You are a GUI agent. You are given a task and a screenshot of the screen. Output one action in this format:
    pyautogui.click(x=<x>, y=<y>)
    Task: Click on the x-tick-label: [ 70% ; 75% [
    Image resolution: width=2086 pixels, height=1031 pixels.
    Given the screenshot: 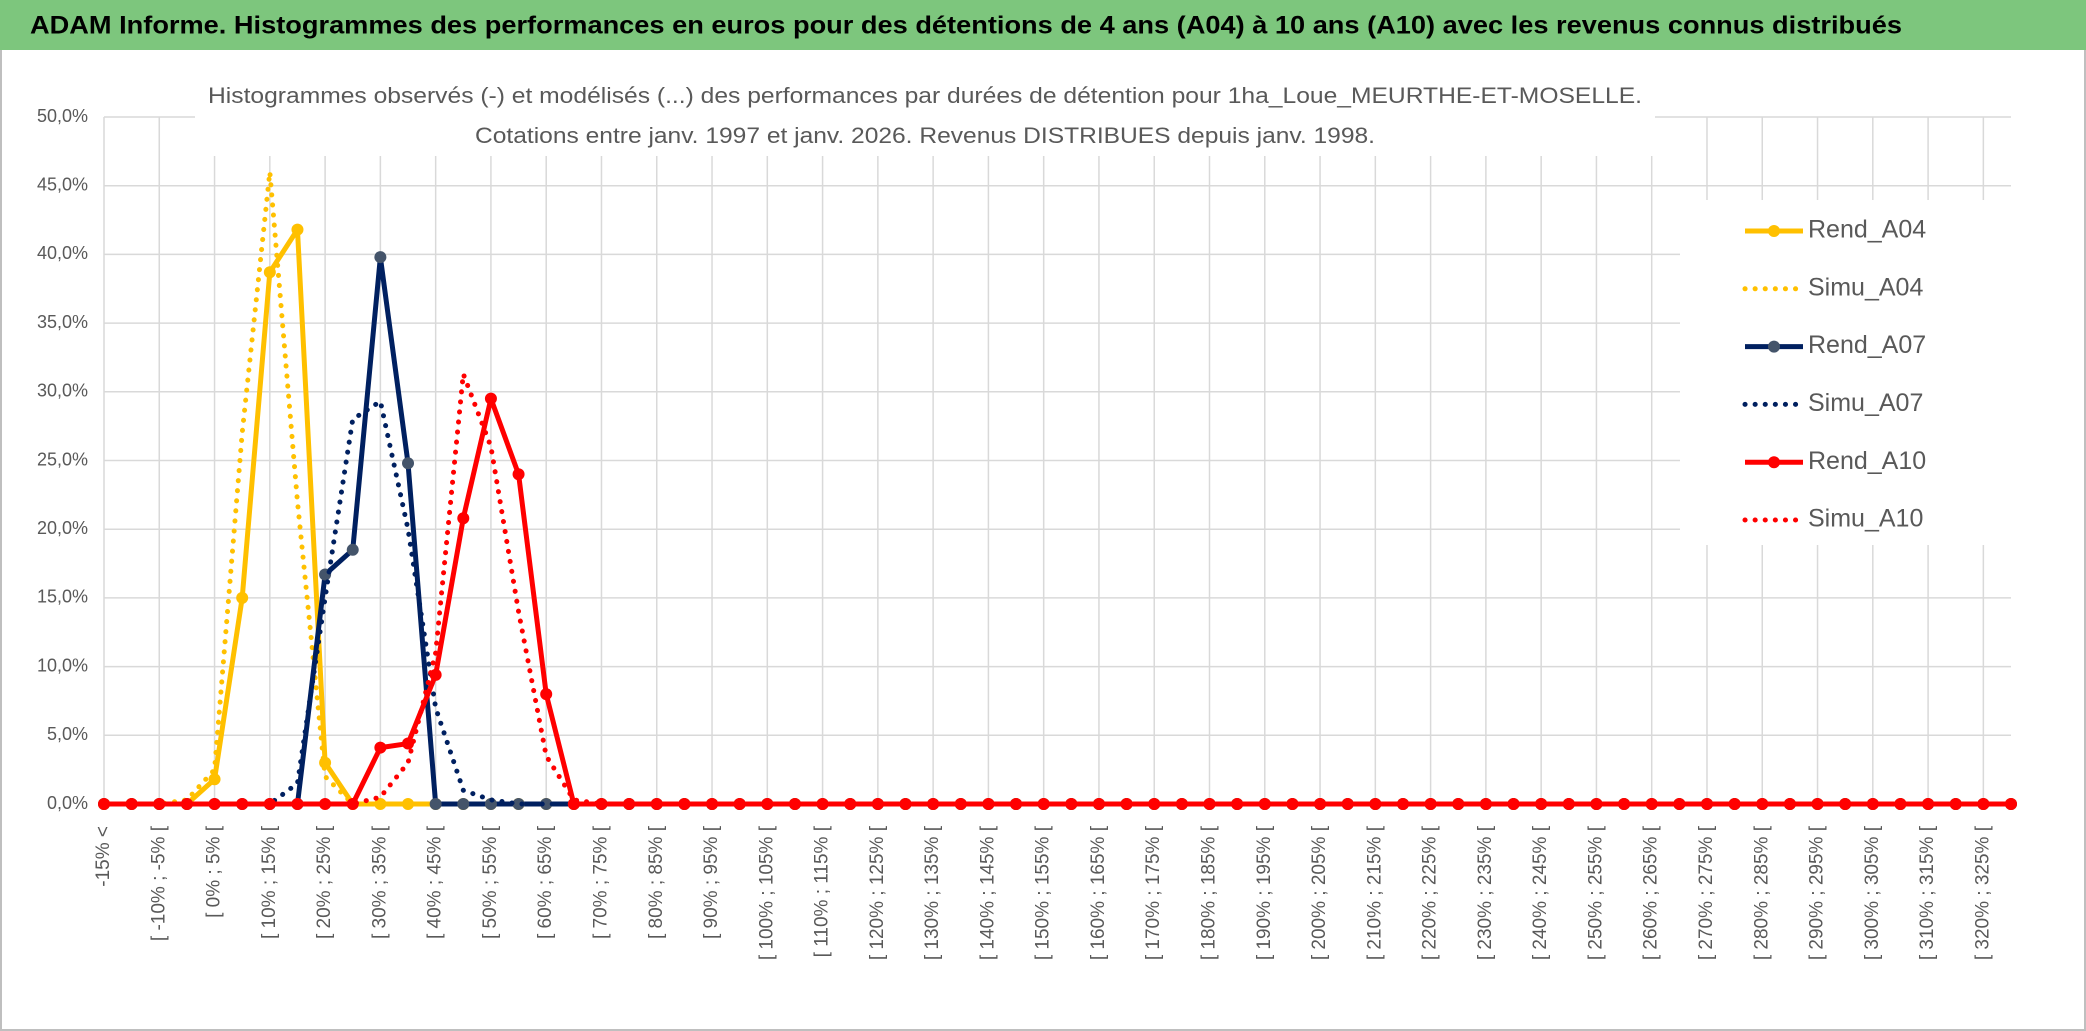 What is the action you would take?
    pyautogui.click(x=600, y=882)
    